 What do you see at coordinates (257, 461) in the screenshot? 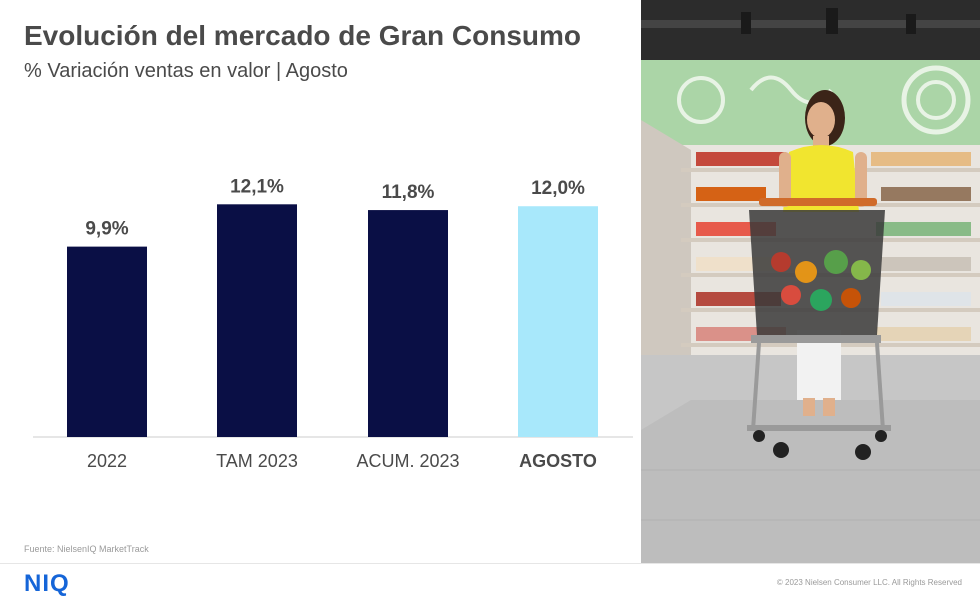
I see `category-label-1: TAM 2023` at bounding box center [257, 461].